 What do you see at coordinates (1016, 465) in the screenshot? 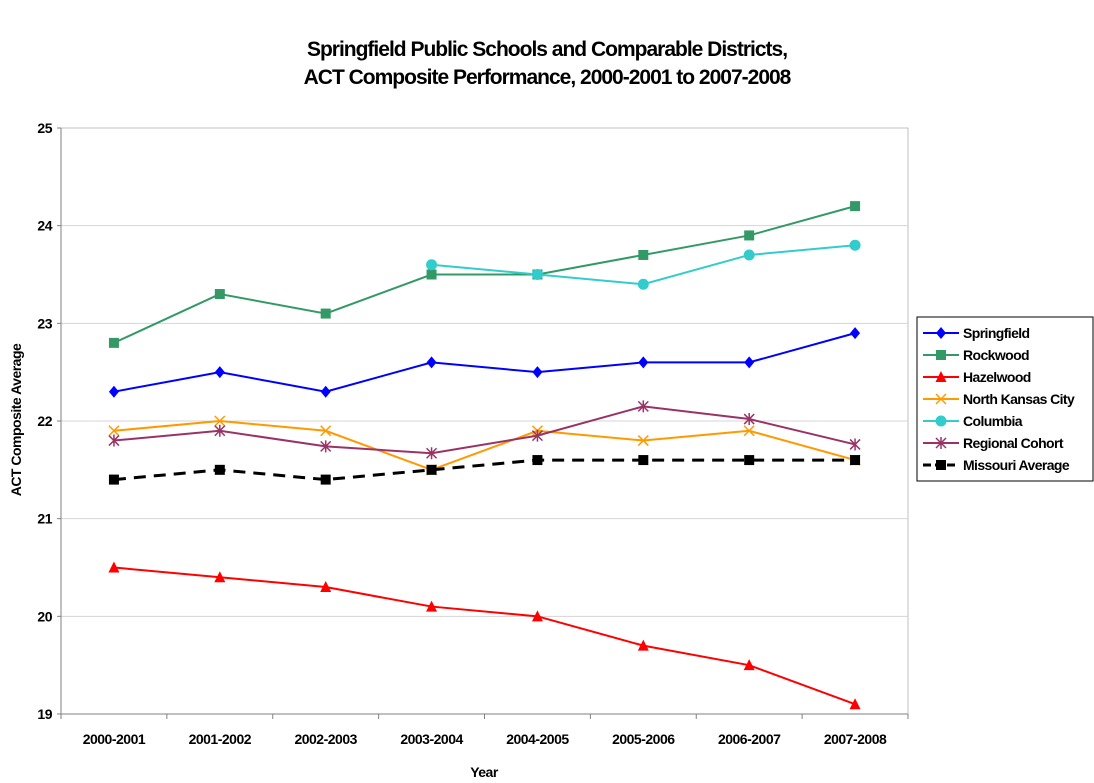
I see `legend-label: Missouri Average` at bounding box center [1016, 465].